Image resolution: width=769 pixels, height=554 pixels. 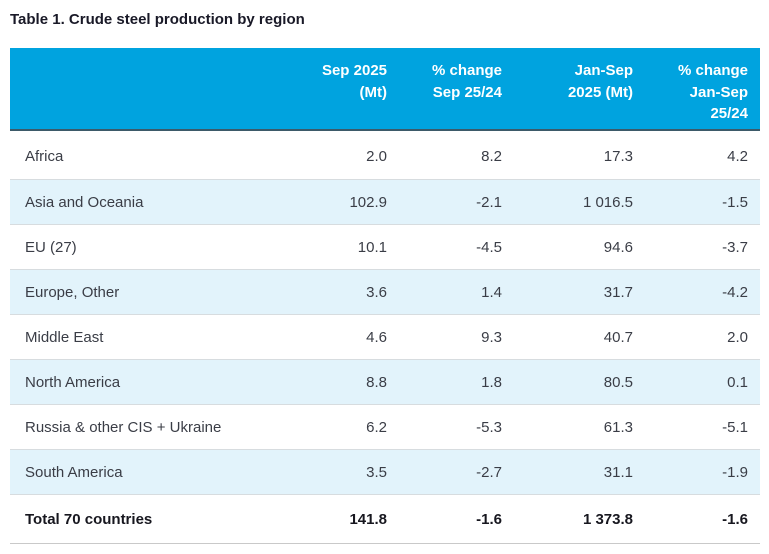 I want to click on sep-2025-value: 4.6, so click(x=376, y=337).